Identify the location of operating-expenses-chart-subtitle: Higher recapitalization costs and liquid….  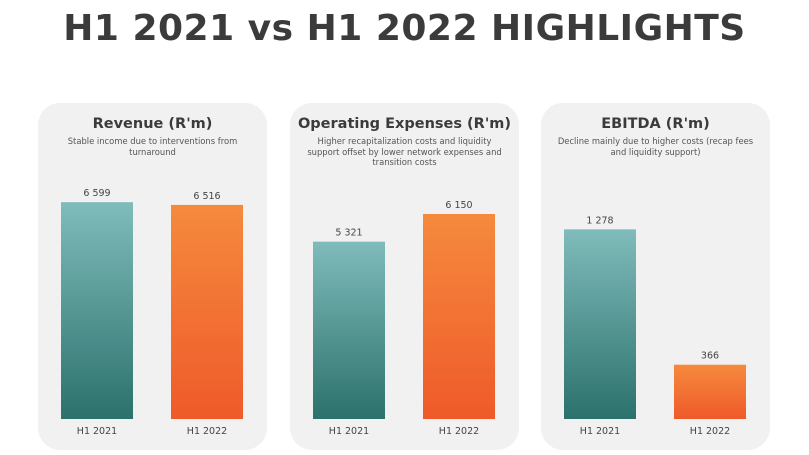
(404, 151).